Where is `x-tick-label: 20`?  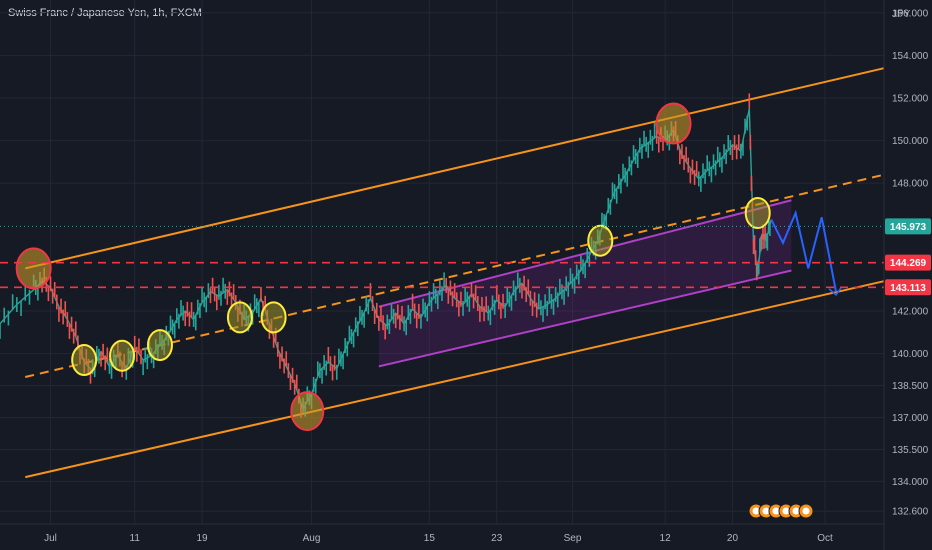 x-tick-label: 20 is located at coordinates (733, 538).